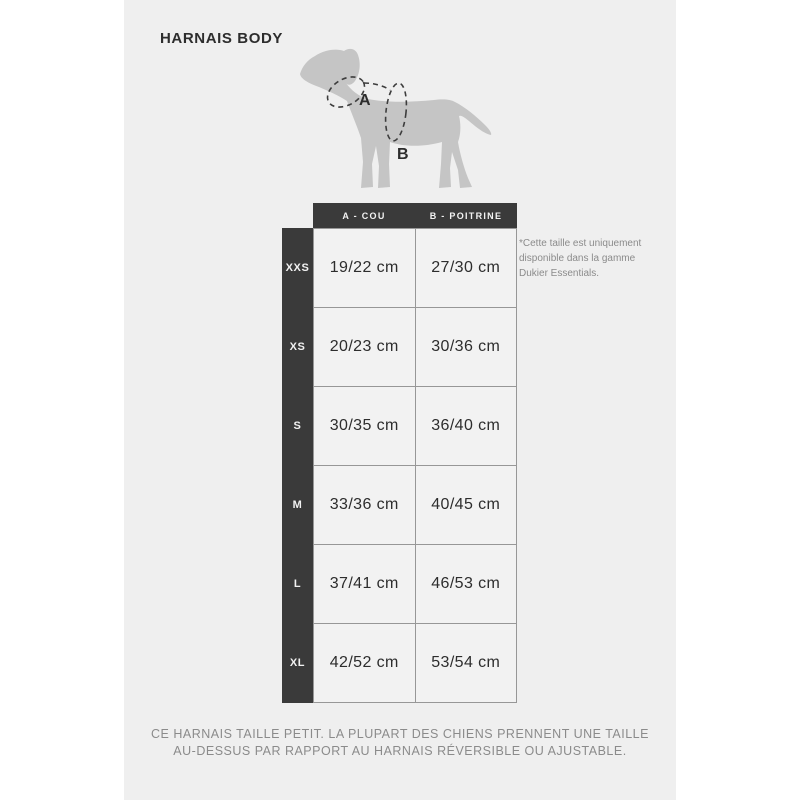 The image size is (800, 800). What do you see at coordinates (365, 584) in the screenshot?
I see `cell-l-cou: 37/41 cm` at bounding box center [365, 584].